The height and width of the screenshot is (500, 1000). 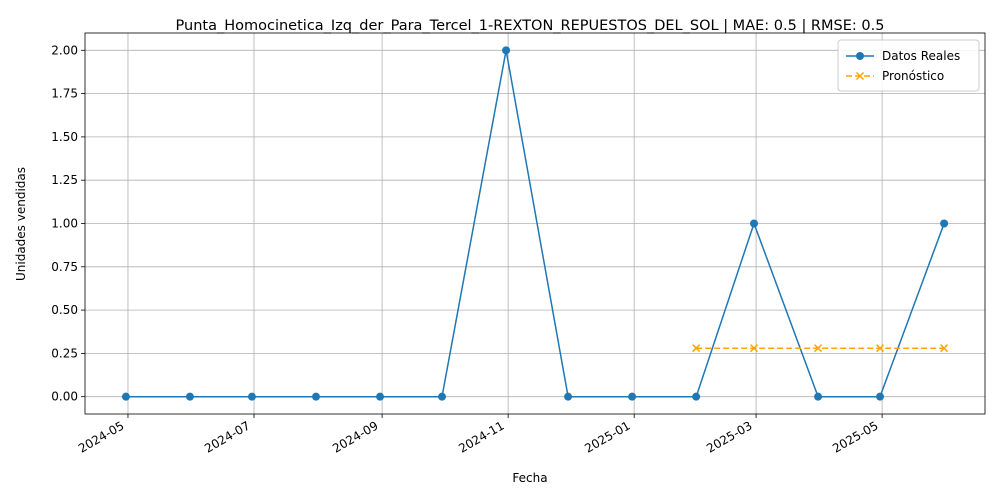 I want to click on x-tick-label: 2025-03, so click(x=729, y=436).